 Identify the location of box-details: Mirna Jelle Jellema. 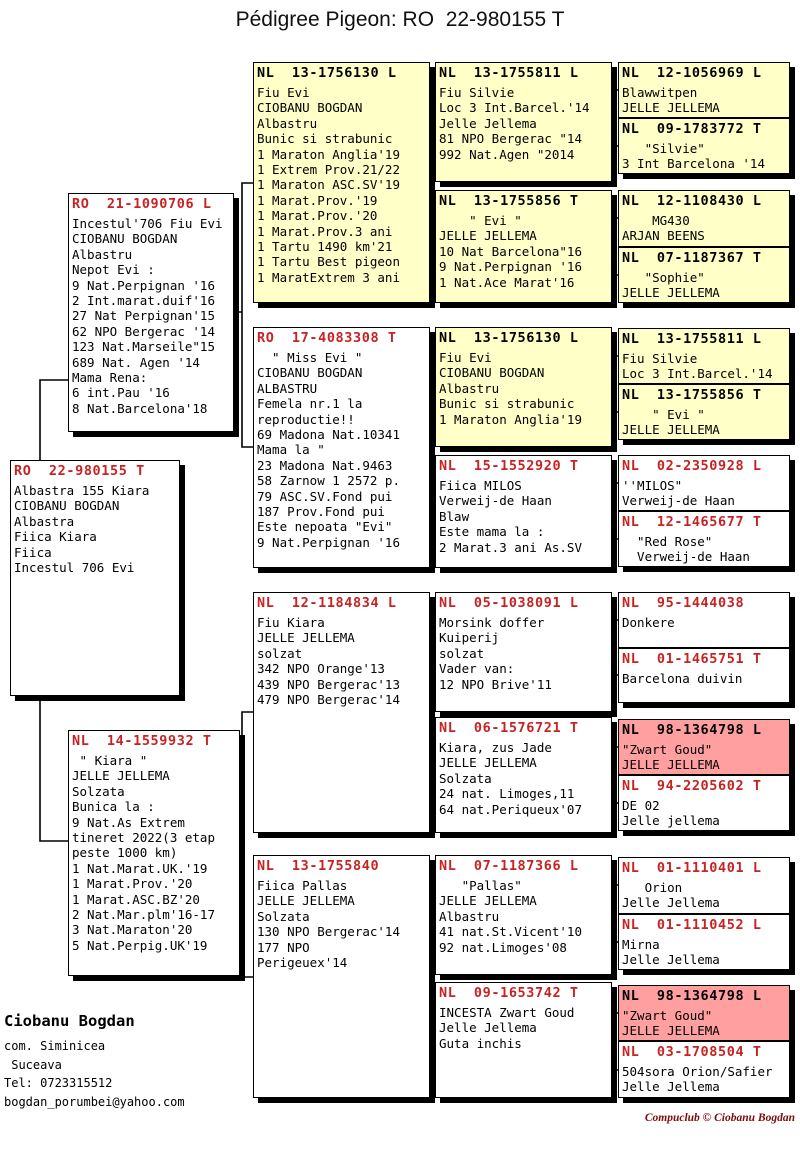
(671, 952).